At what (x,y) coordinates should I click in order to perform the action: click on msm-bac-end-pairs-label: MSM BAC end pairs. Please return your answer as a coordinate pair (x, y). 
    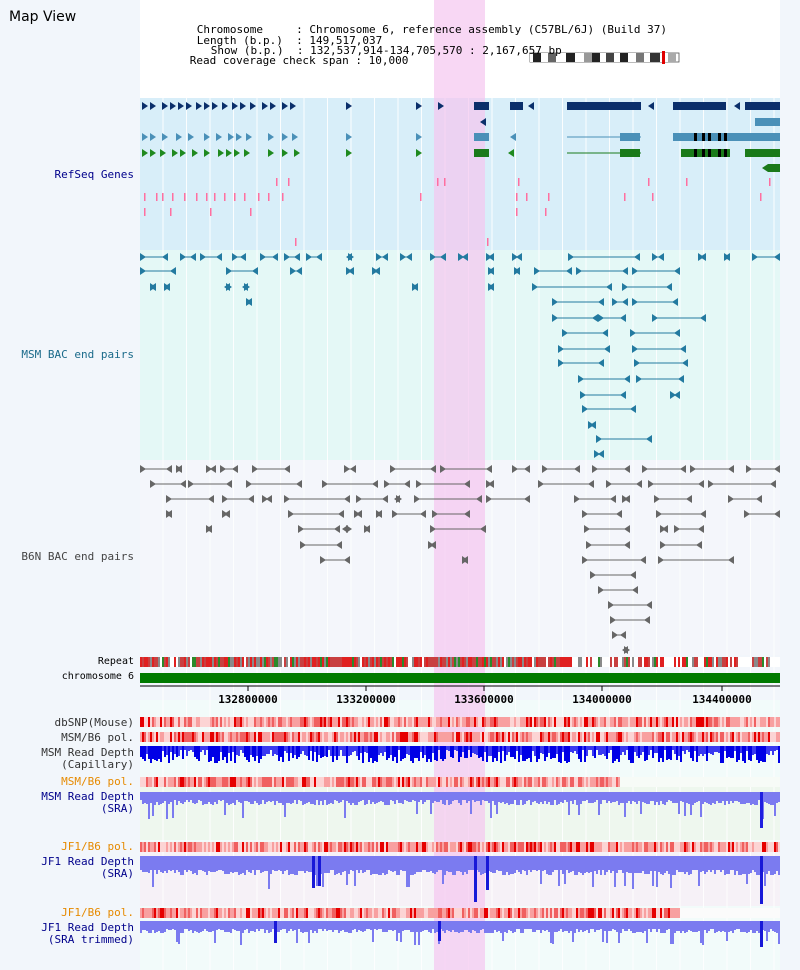
    Looking at the image, I should click on (77, 354).